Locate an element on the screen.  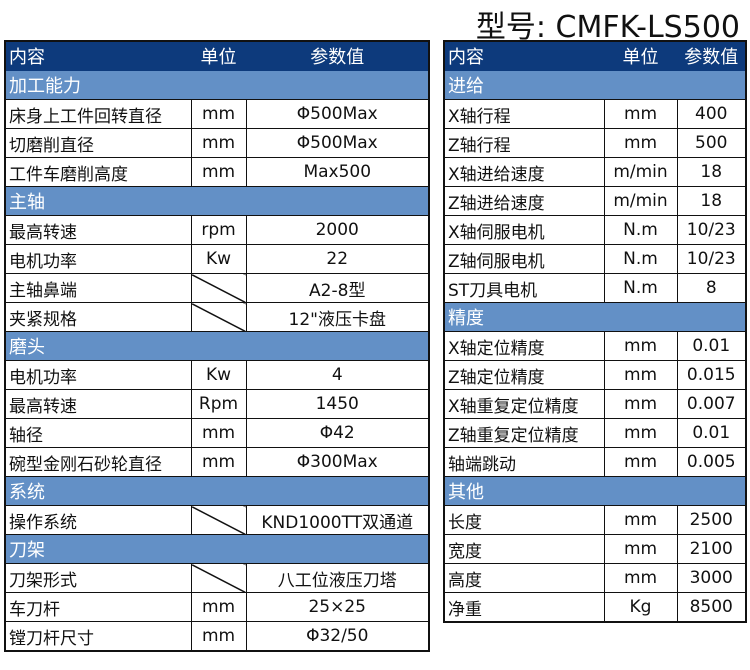
item-name: 操作系统 is located at coordinates (98, 520).